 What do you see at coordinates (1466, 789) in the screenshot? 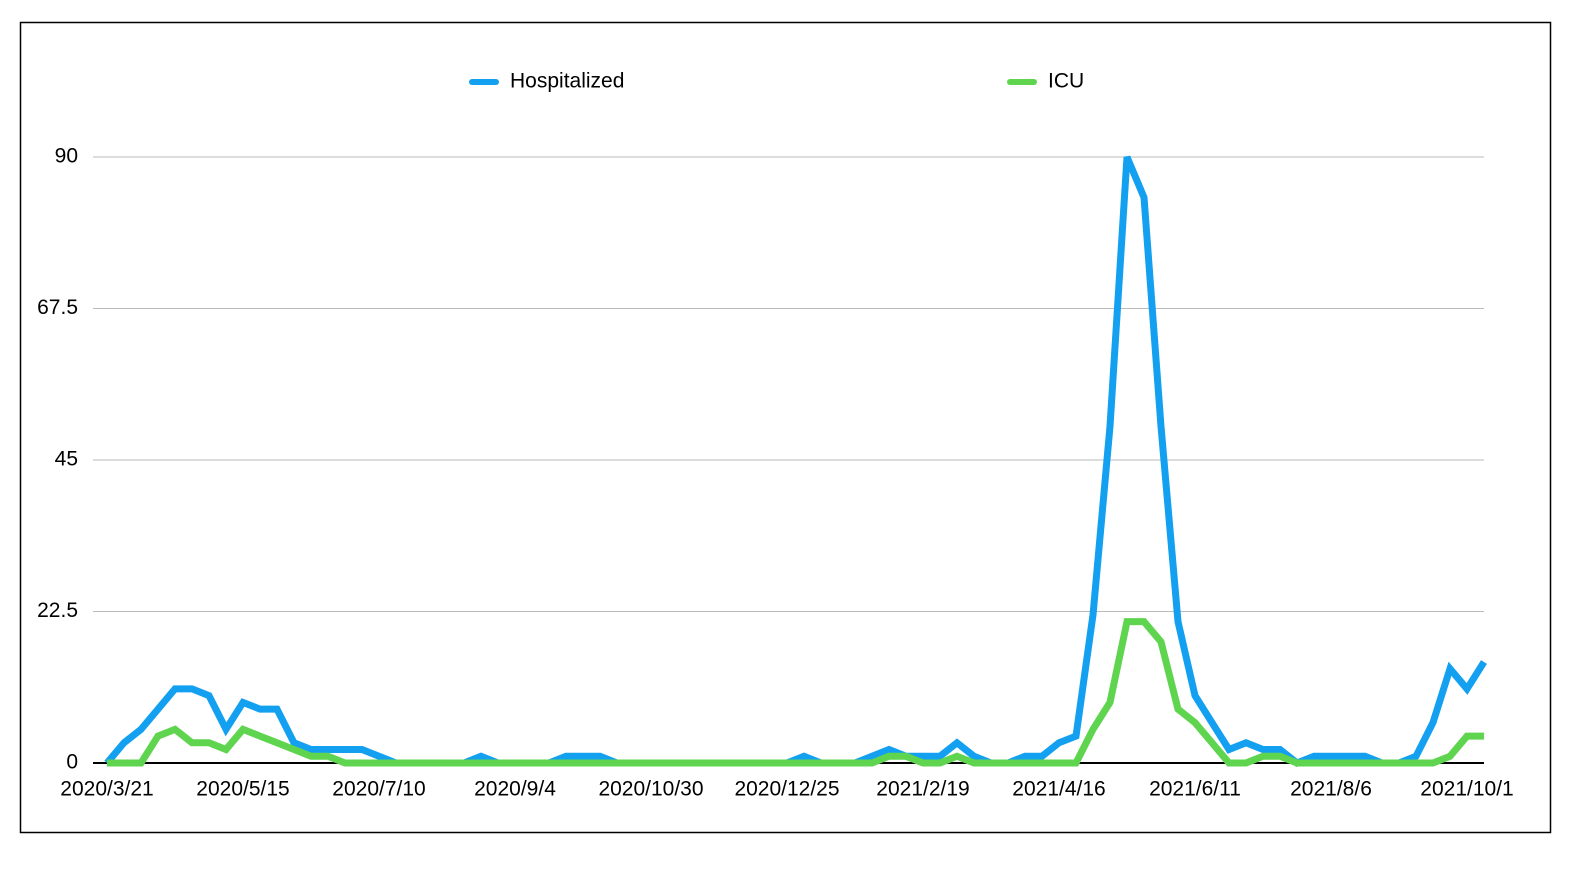
I see `x-tick-label: 2021/10/1` at bounding box center [1466, 789].